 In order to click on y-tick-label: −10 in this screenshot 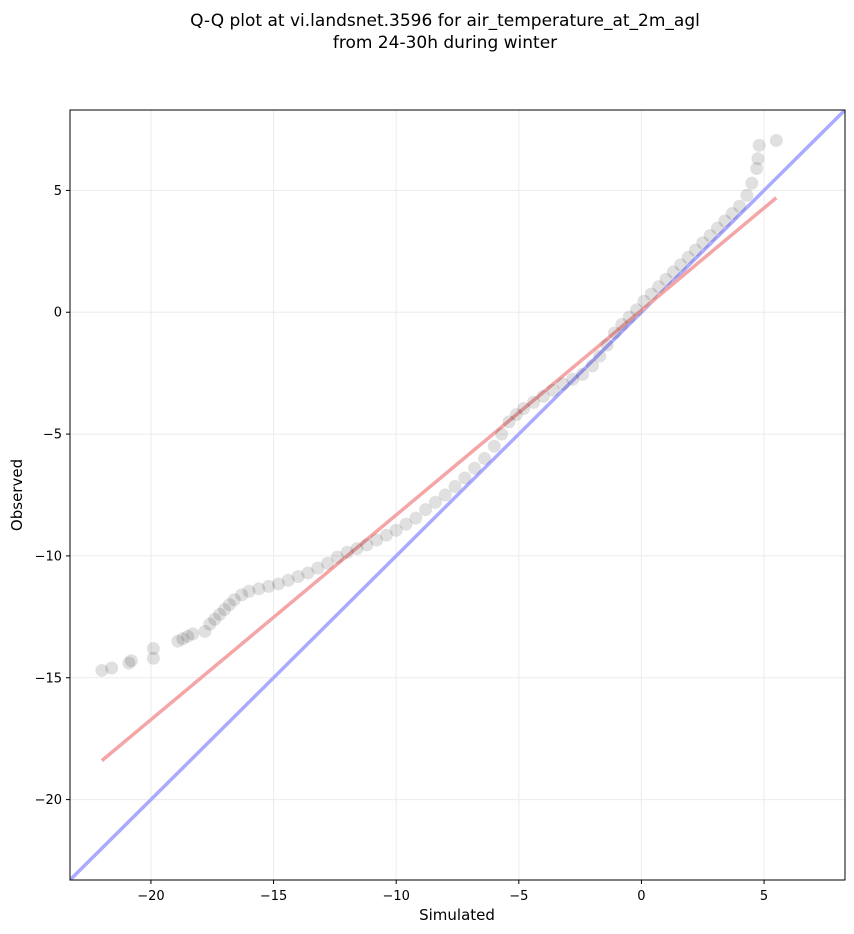, I will do `click(48, 556)`.